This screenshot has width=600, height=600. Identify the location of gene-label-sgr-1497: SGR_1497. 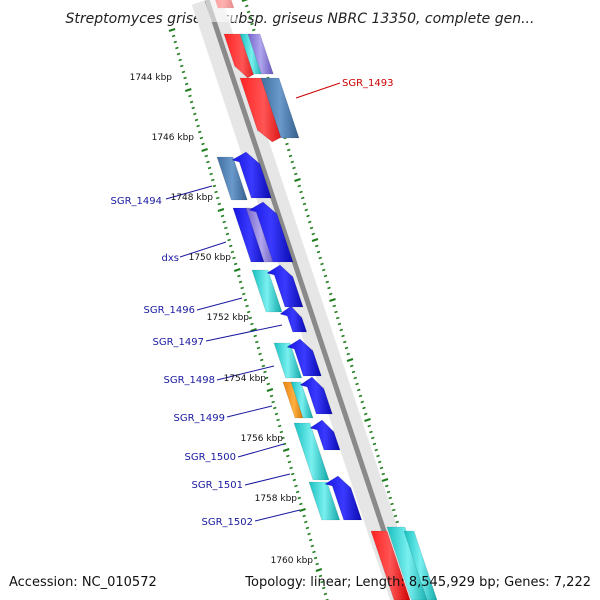
(179, 342).